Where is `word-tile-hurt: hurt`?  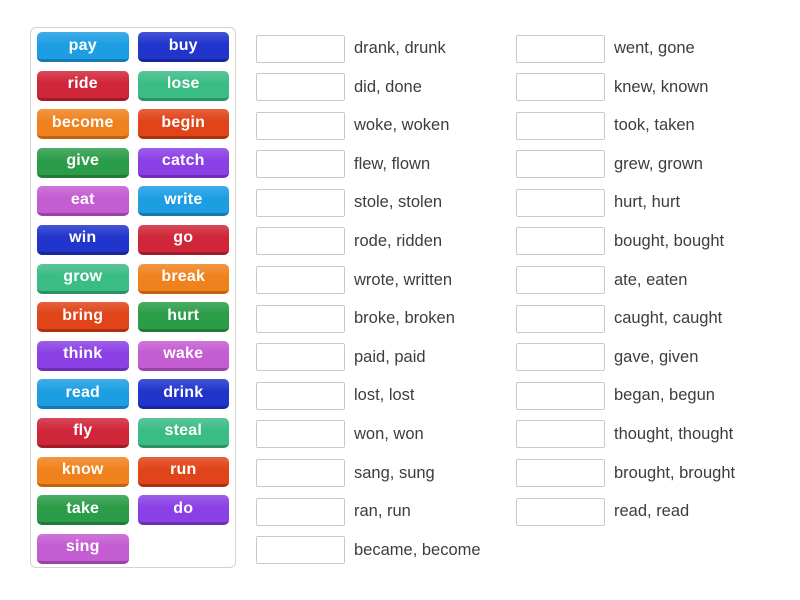 word-tile-hurt: hurt is located at coordinates (183, 317).